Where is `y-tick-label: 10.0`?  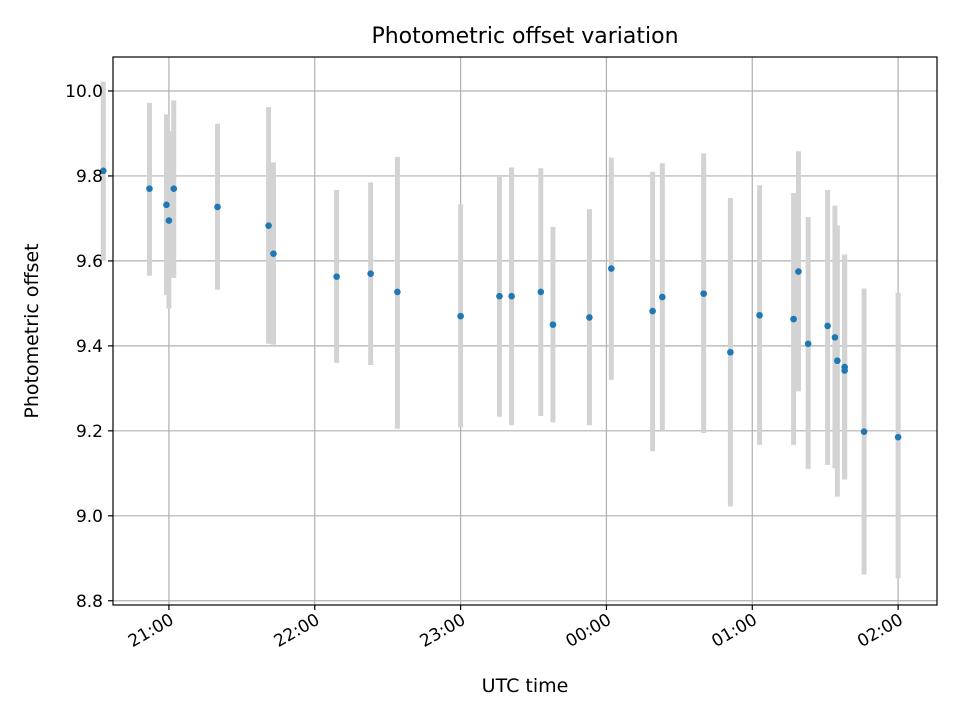 y-tick-label: 10.0 is located at coordinates (84, 92).